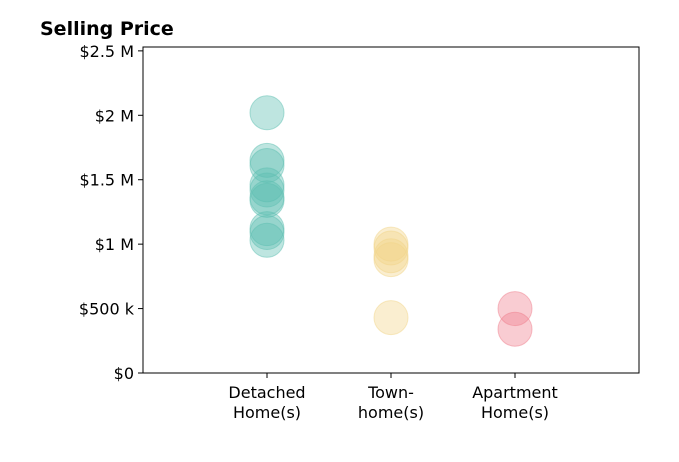 This screenshot has width=679, height=462. What do you see at coordinates (106, 51) in the screenshot?
I see `y-tick-label: $2.5 M` at bounding box center [106, 51].